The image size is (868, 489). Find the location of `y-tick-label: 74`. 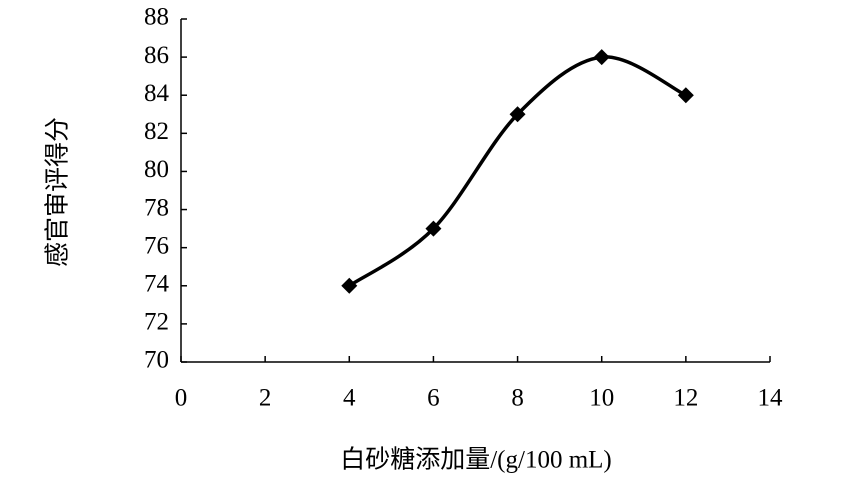

y-tick-label: 74 is located at coordinates (157, 284).